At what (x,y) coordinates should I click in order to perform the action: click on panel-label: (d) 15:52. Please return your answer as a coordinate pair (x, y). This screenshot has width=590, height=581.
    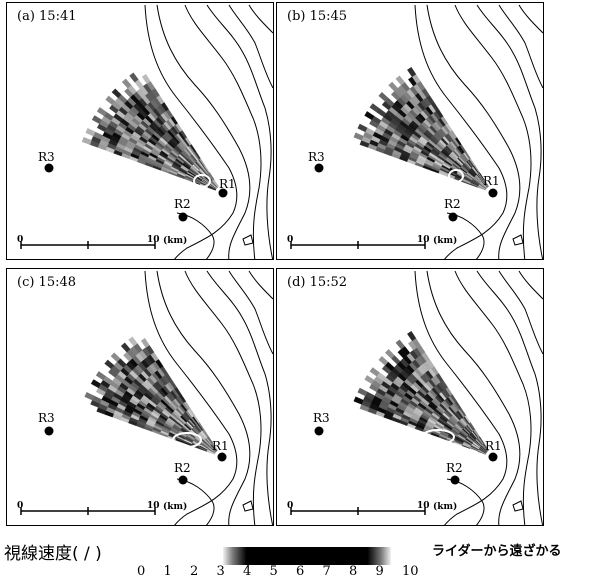
    Looking at the image, I should click on (317, 282).